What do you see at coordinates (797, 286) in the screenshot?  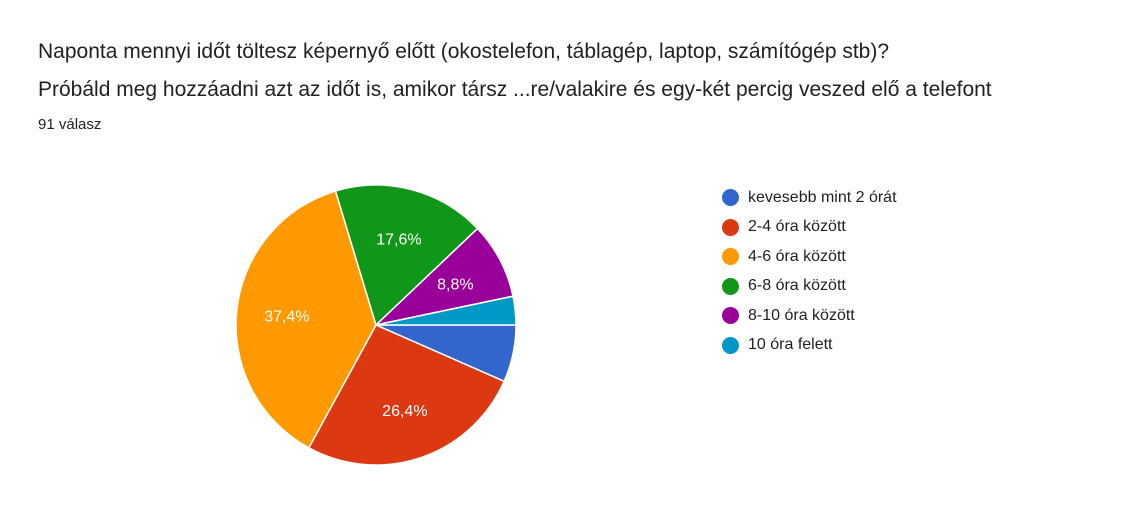 I see `legend-label: 6-8 óra között` at bounding box center [797, 286].